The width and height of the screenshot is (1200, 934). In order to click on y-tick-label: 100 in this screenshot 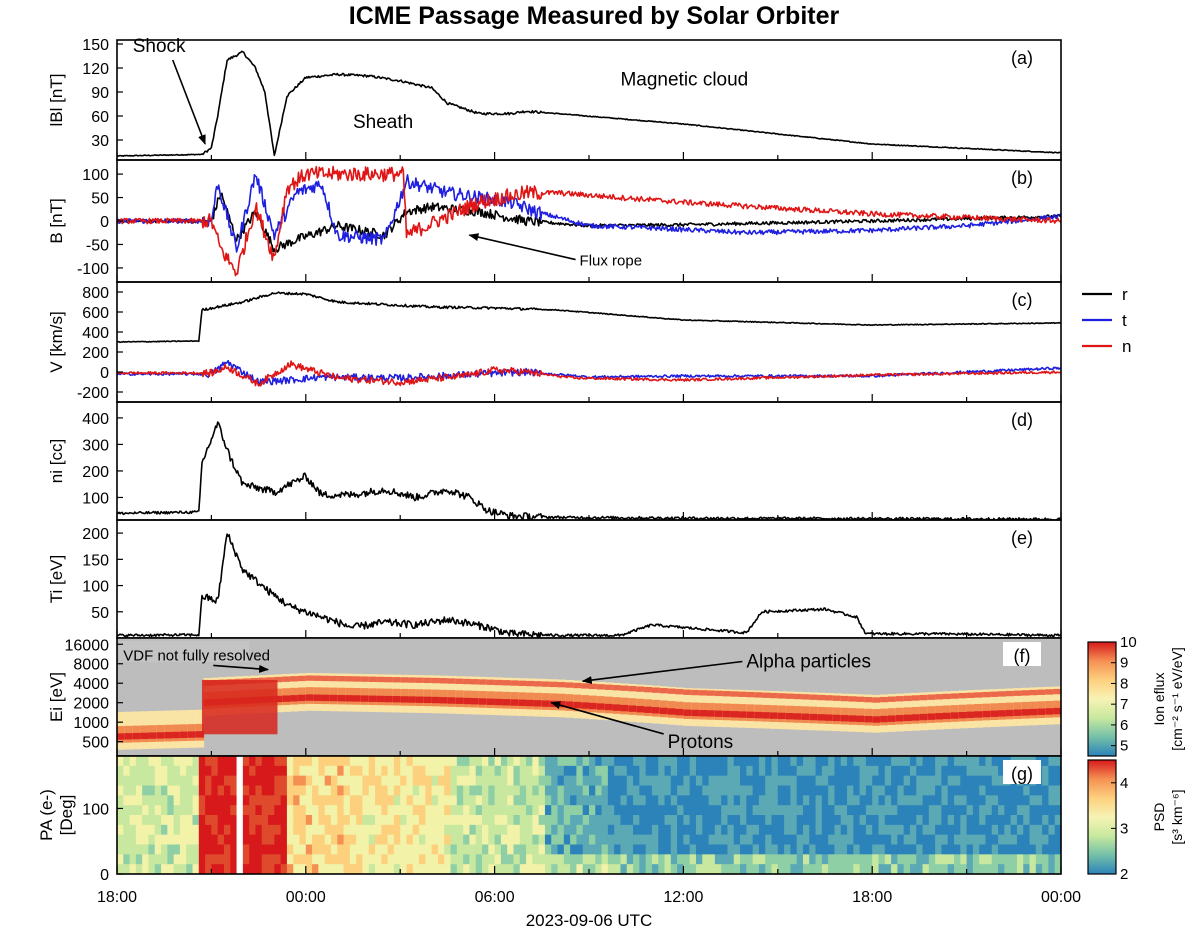, I will do `click(95, 587)`.